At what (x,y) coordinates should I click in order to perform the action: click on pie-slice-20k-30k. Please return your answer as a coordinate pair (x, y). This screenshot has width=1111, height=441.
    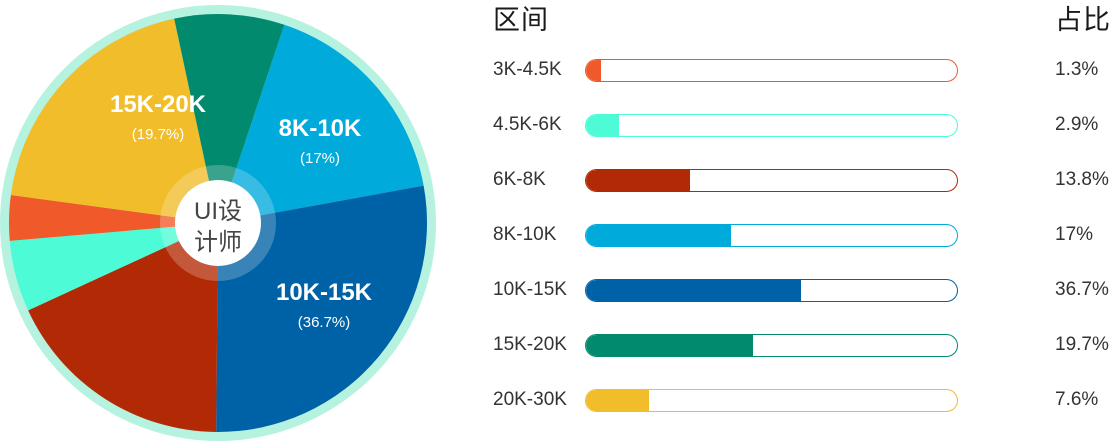
    Looking at the image, I should click on (114, 120).